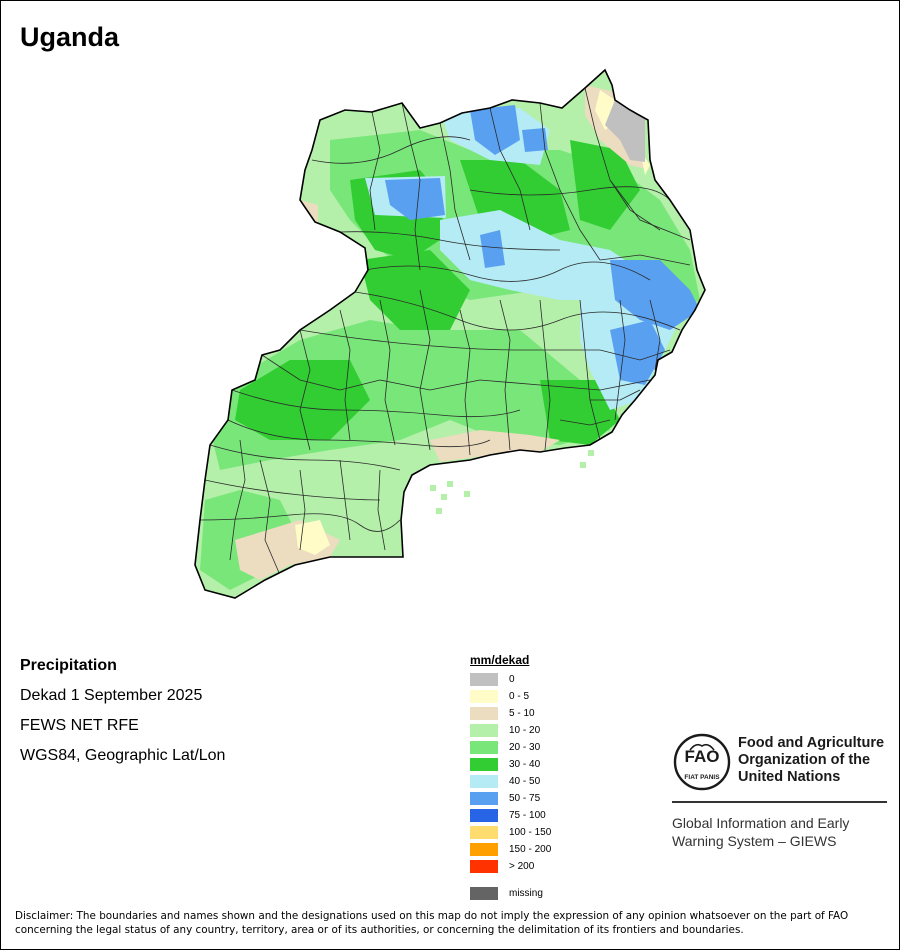  I want to click on fao-org-line-2: Organization of the, so click(804, 760).